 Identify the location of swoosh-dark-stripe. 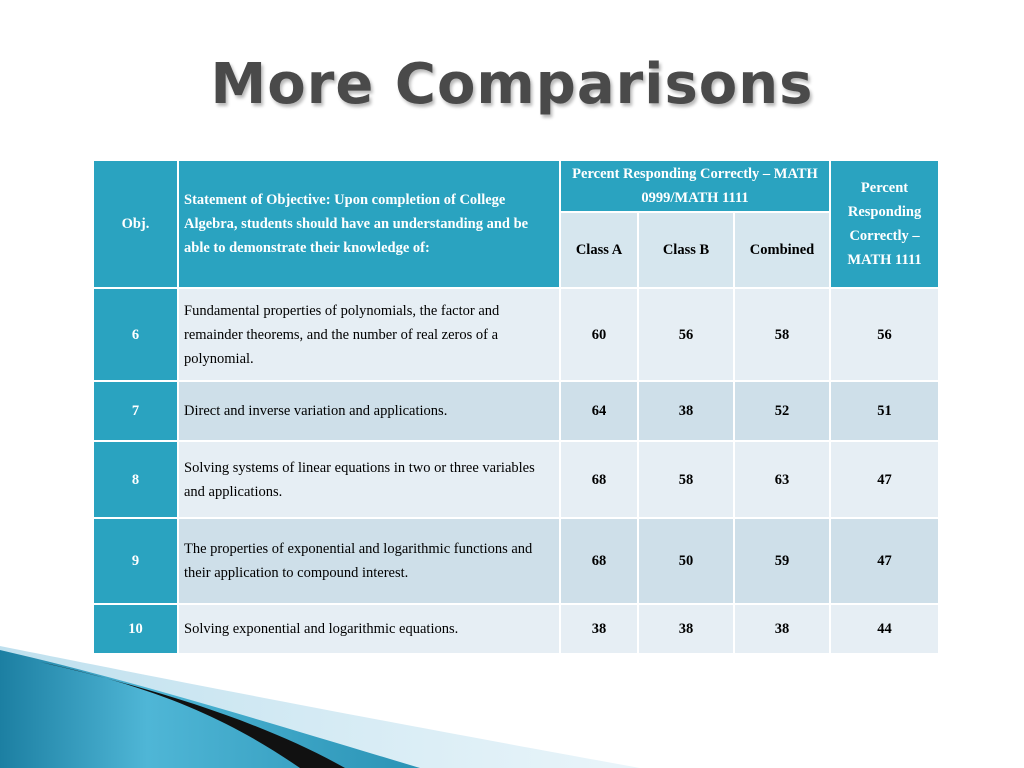
(192, 715).